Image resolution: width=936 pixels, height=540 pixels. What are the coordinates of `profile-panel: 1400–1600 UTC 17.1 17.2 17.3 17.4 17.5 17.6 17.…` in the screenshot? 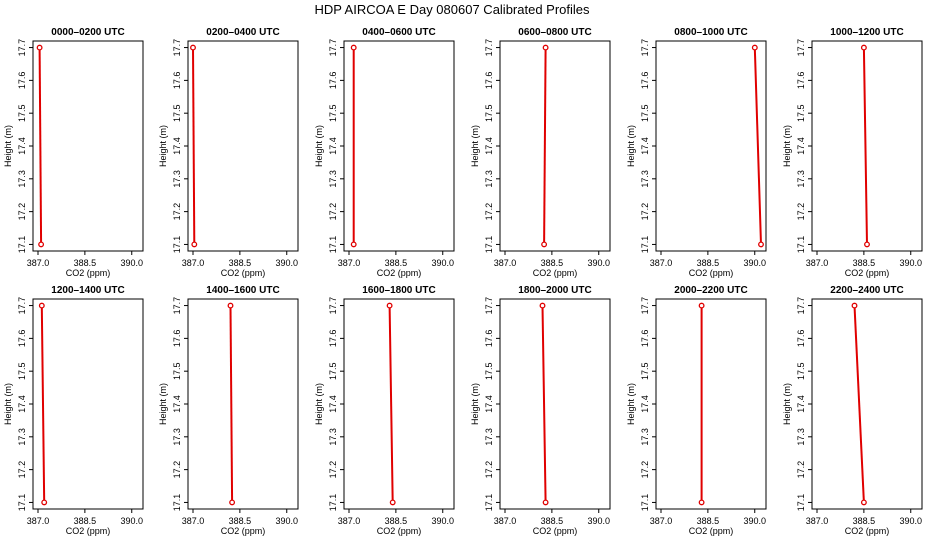 It's located at (228, 410).